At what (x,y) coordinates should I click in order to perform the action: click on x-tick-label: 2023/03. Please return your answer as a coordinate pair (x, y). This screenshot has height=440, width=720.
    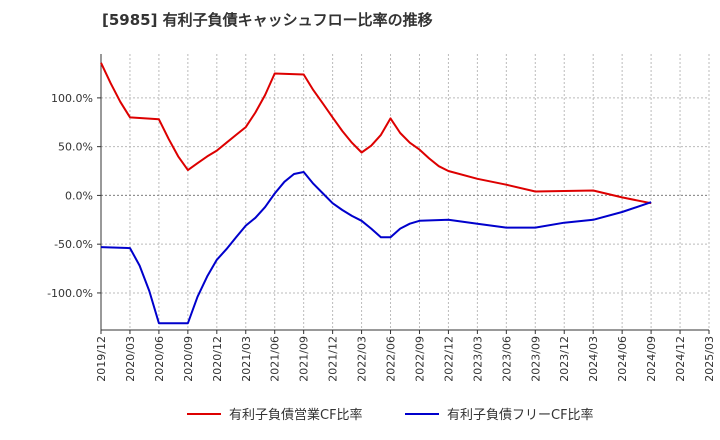
    Looking at the image, I should click on (477, 359).